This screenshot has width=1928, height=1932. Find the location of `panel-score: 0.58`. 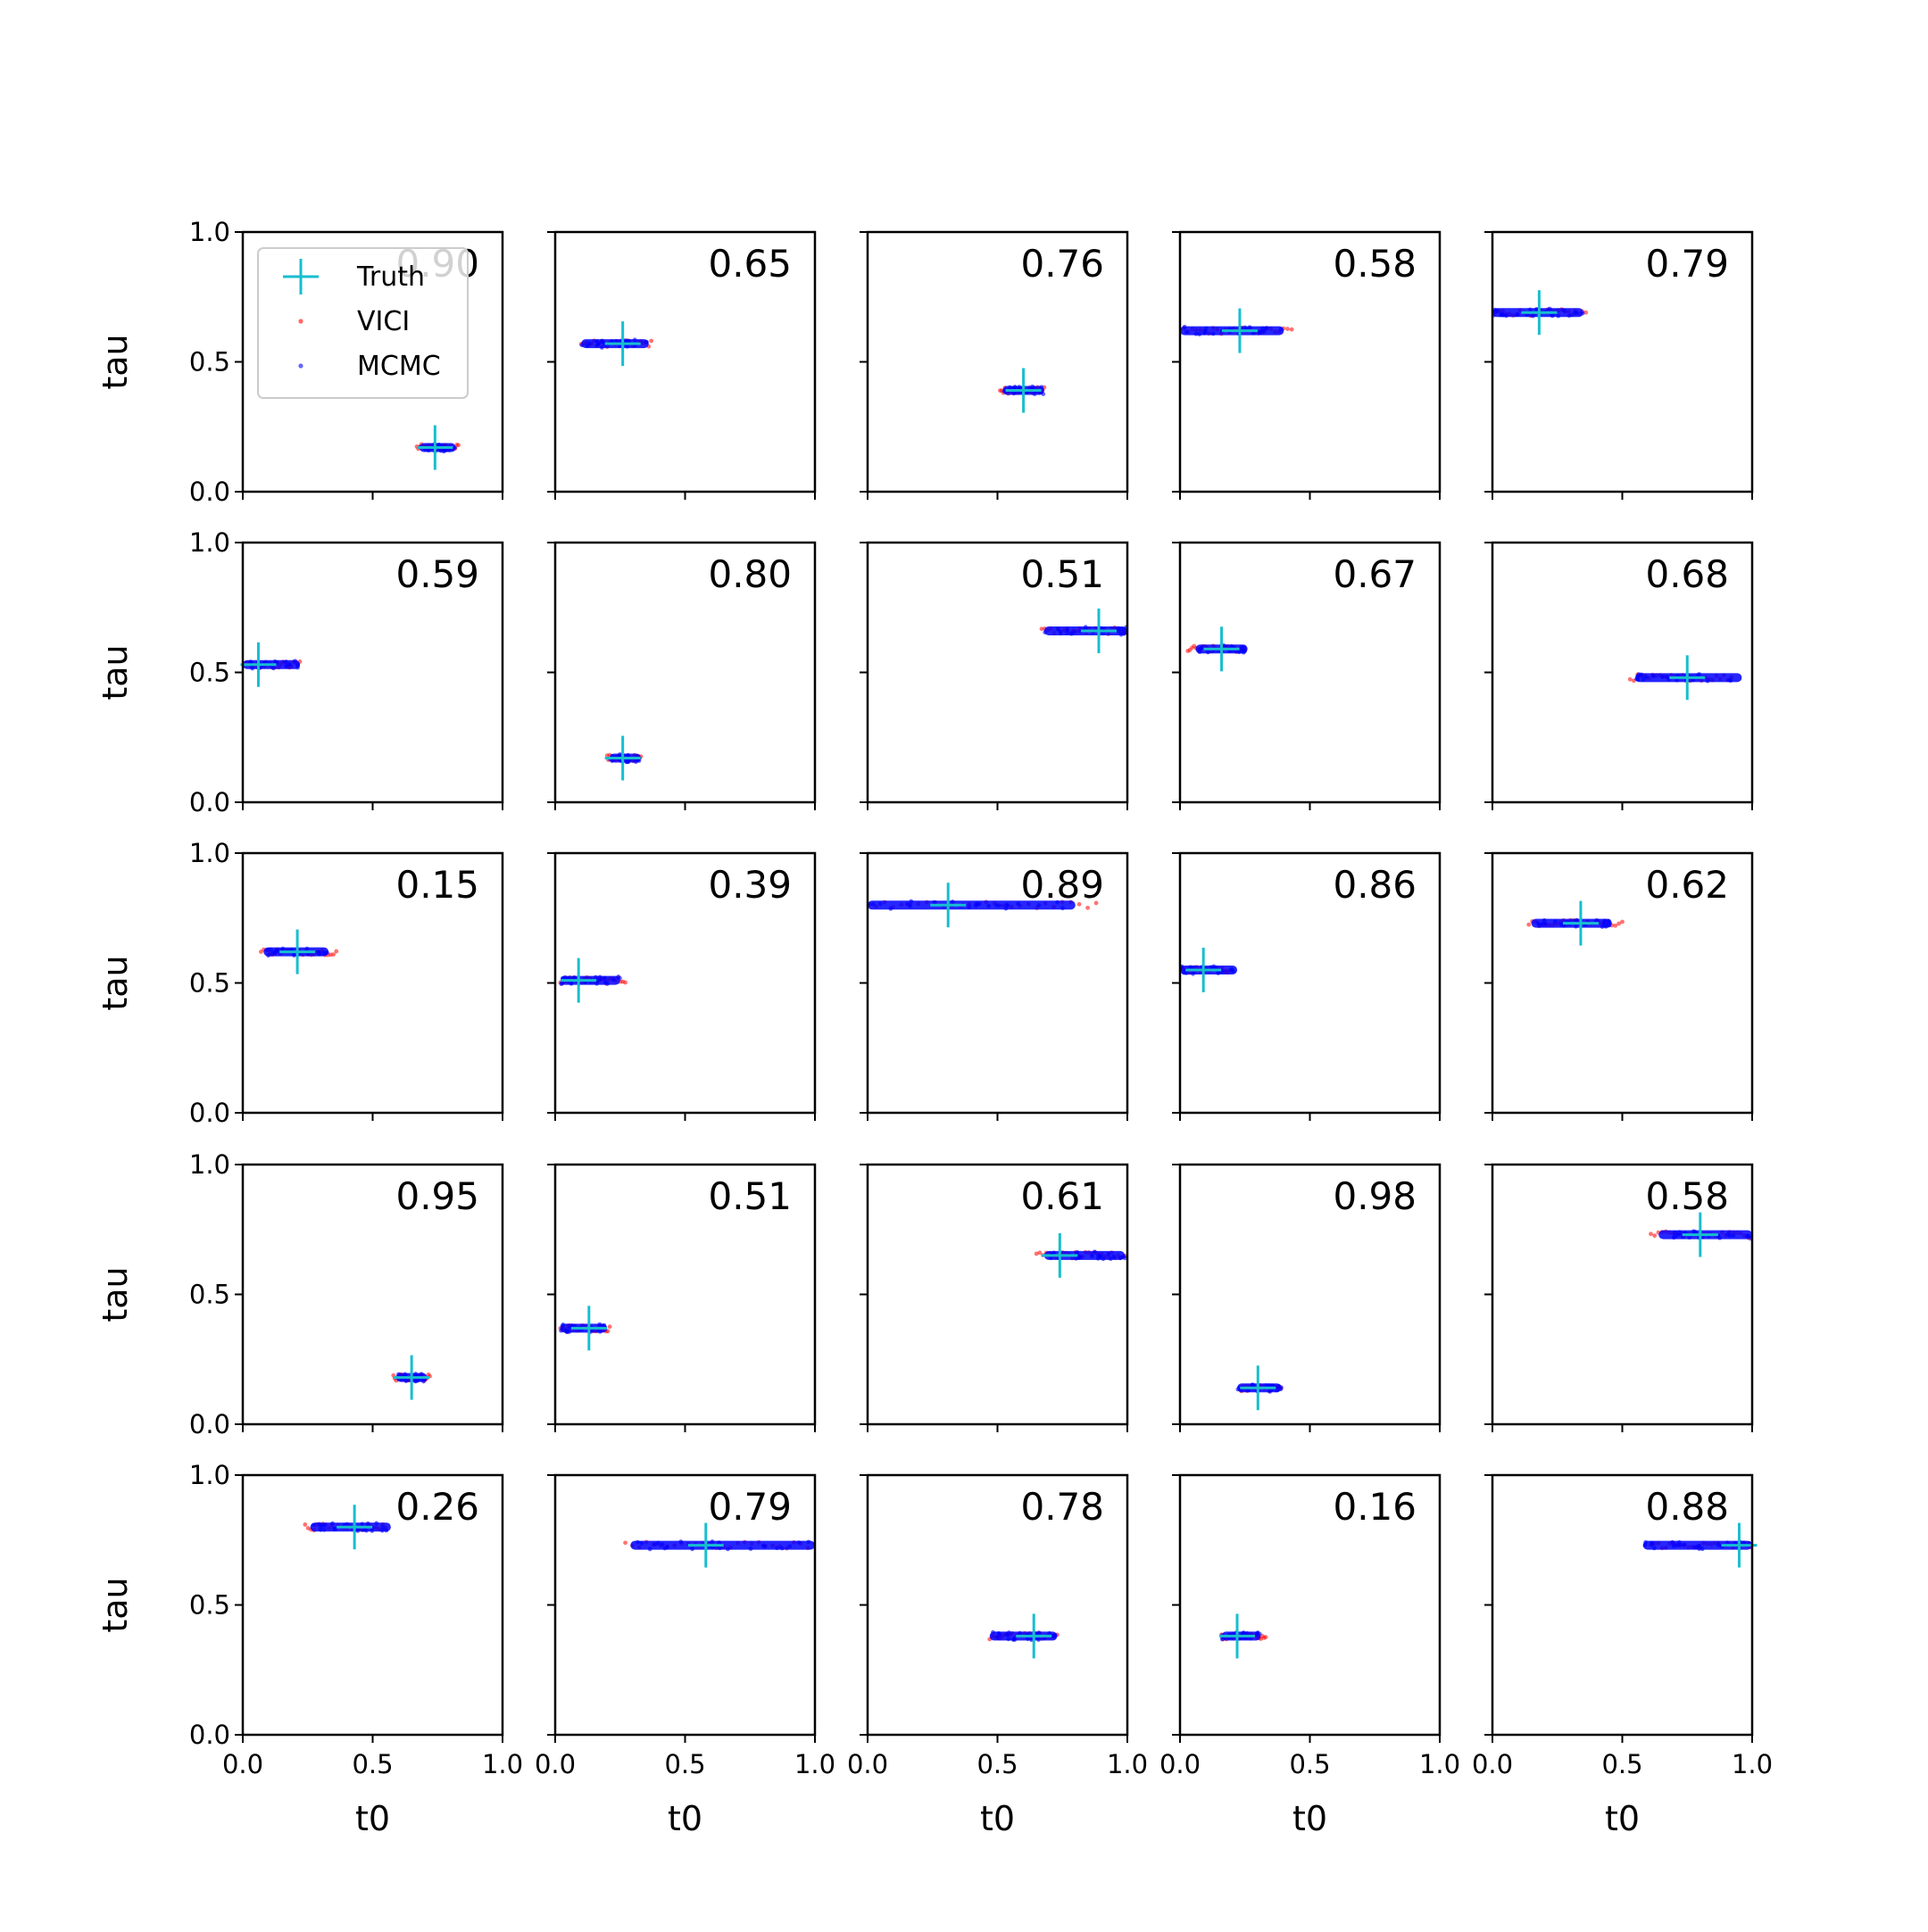

panel-score: 0.58 is located at coordinates (1687, 1196).